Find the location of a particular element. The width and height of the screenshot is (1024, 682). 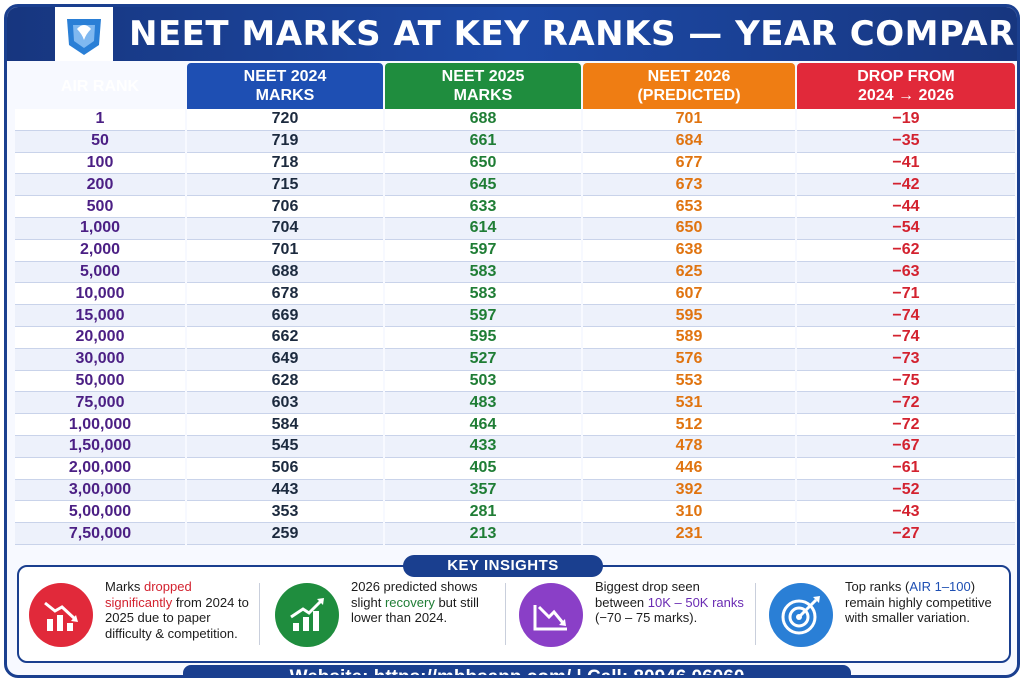

table-row: 5,000 688 583 625 −63 is located at coordinates (515, 272).